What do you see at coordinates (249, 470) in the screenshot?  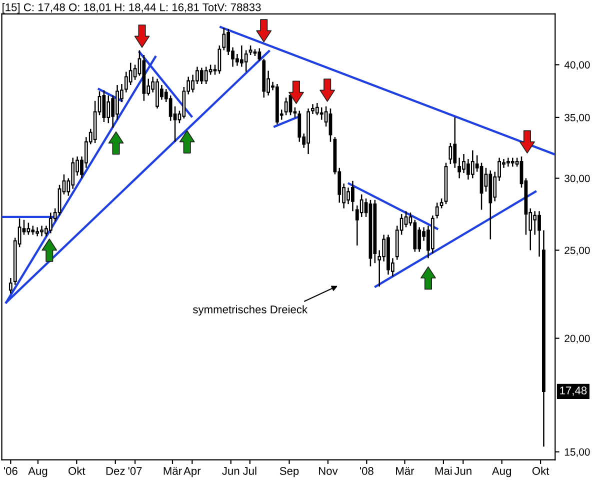 I see `x-tick-label: Jul` at bounding box center [249, 470].